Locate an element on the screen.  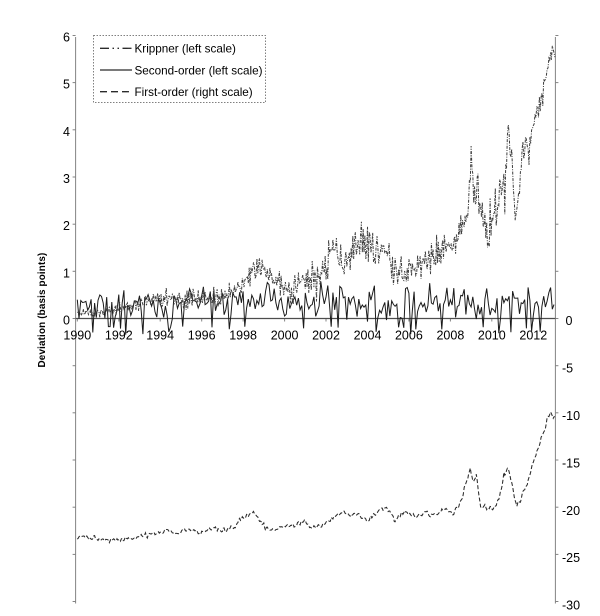
svg-text: 1992 is located at coordinates (119, 336).